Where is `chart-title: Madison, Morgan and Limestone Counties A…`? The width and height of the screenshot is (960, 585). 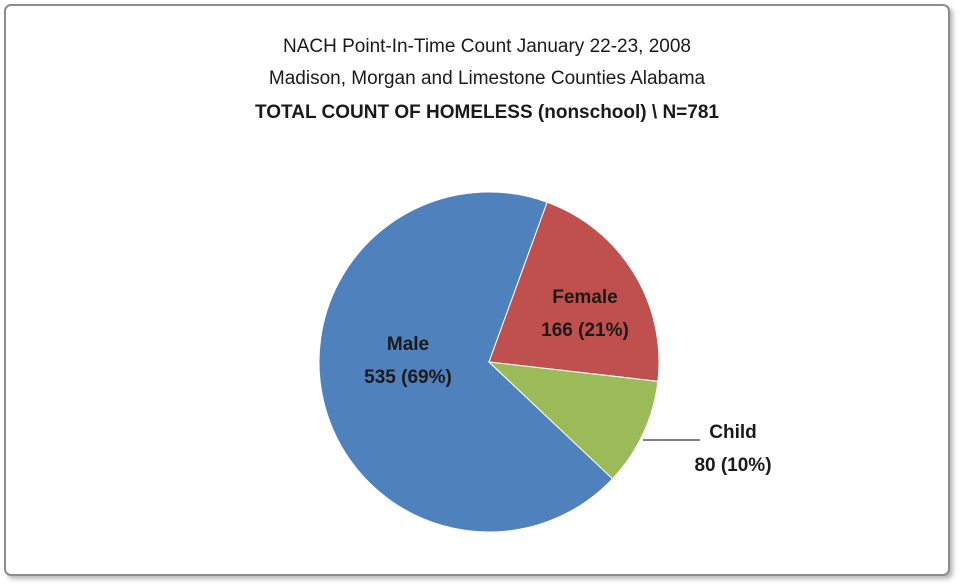
chart-title: Madison, Morgan and Limestone Counties A… is located at coordinates (487, 78).